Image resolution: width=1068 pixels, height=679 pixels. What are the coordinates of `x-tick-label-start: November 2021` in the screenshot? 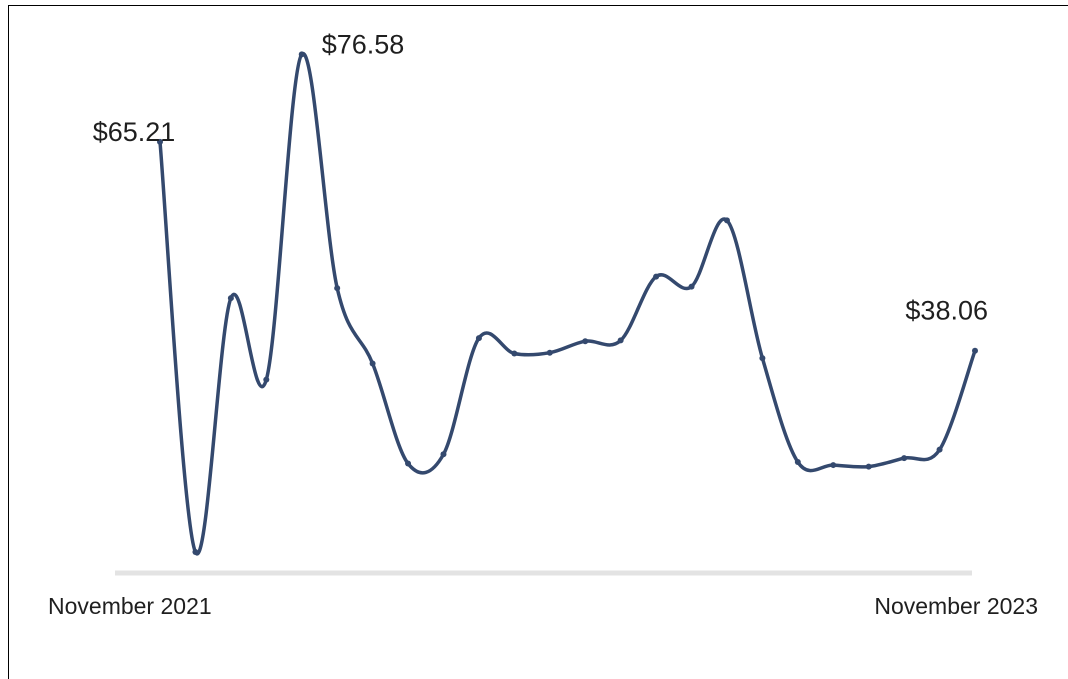 It's located at (130, 606).